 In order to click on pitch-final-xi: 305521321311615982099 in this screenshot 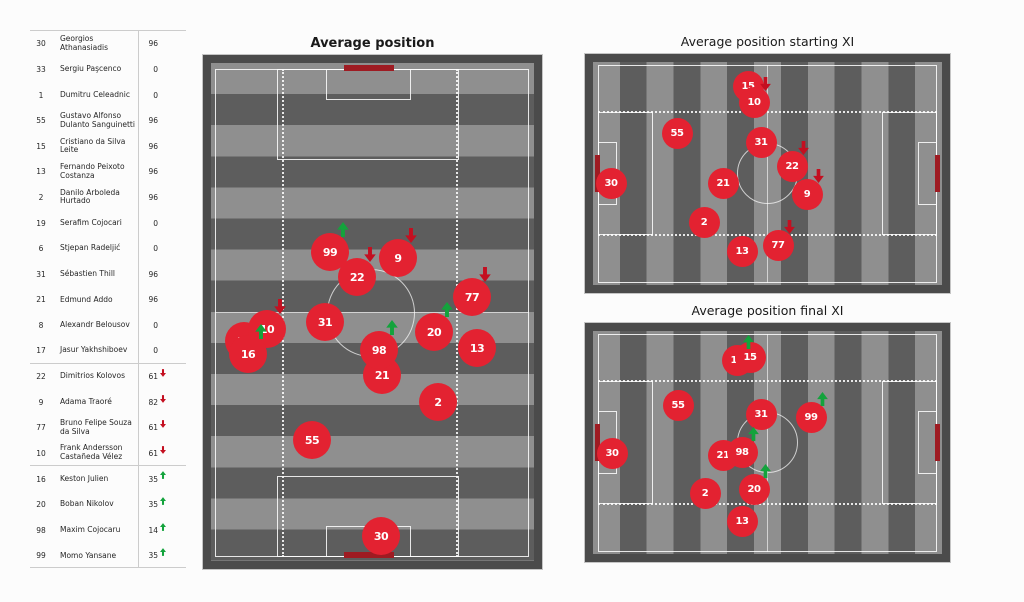, I will do `click(767, 442)`.